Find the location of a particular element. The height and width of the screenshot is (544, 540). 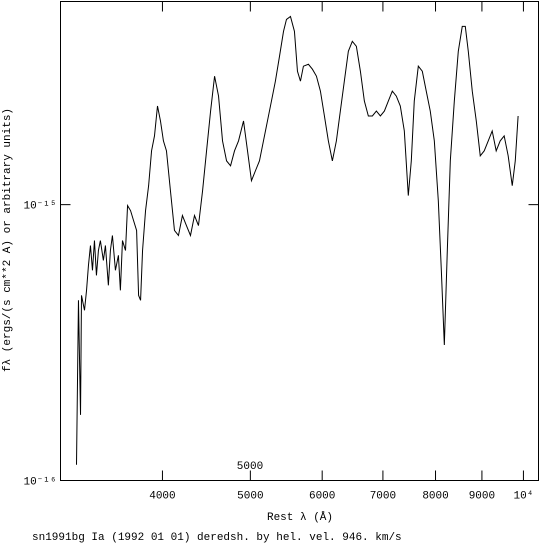

y-axis-label: fλ (ergs/(s cm**2 A) or arbitrary units) is located at coordinates (8, 240).